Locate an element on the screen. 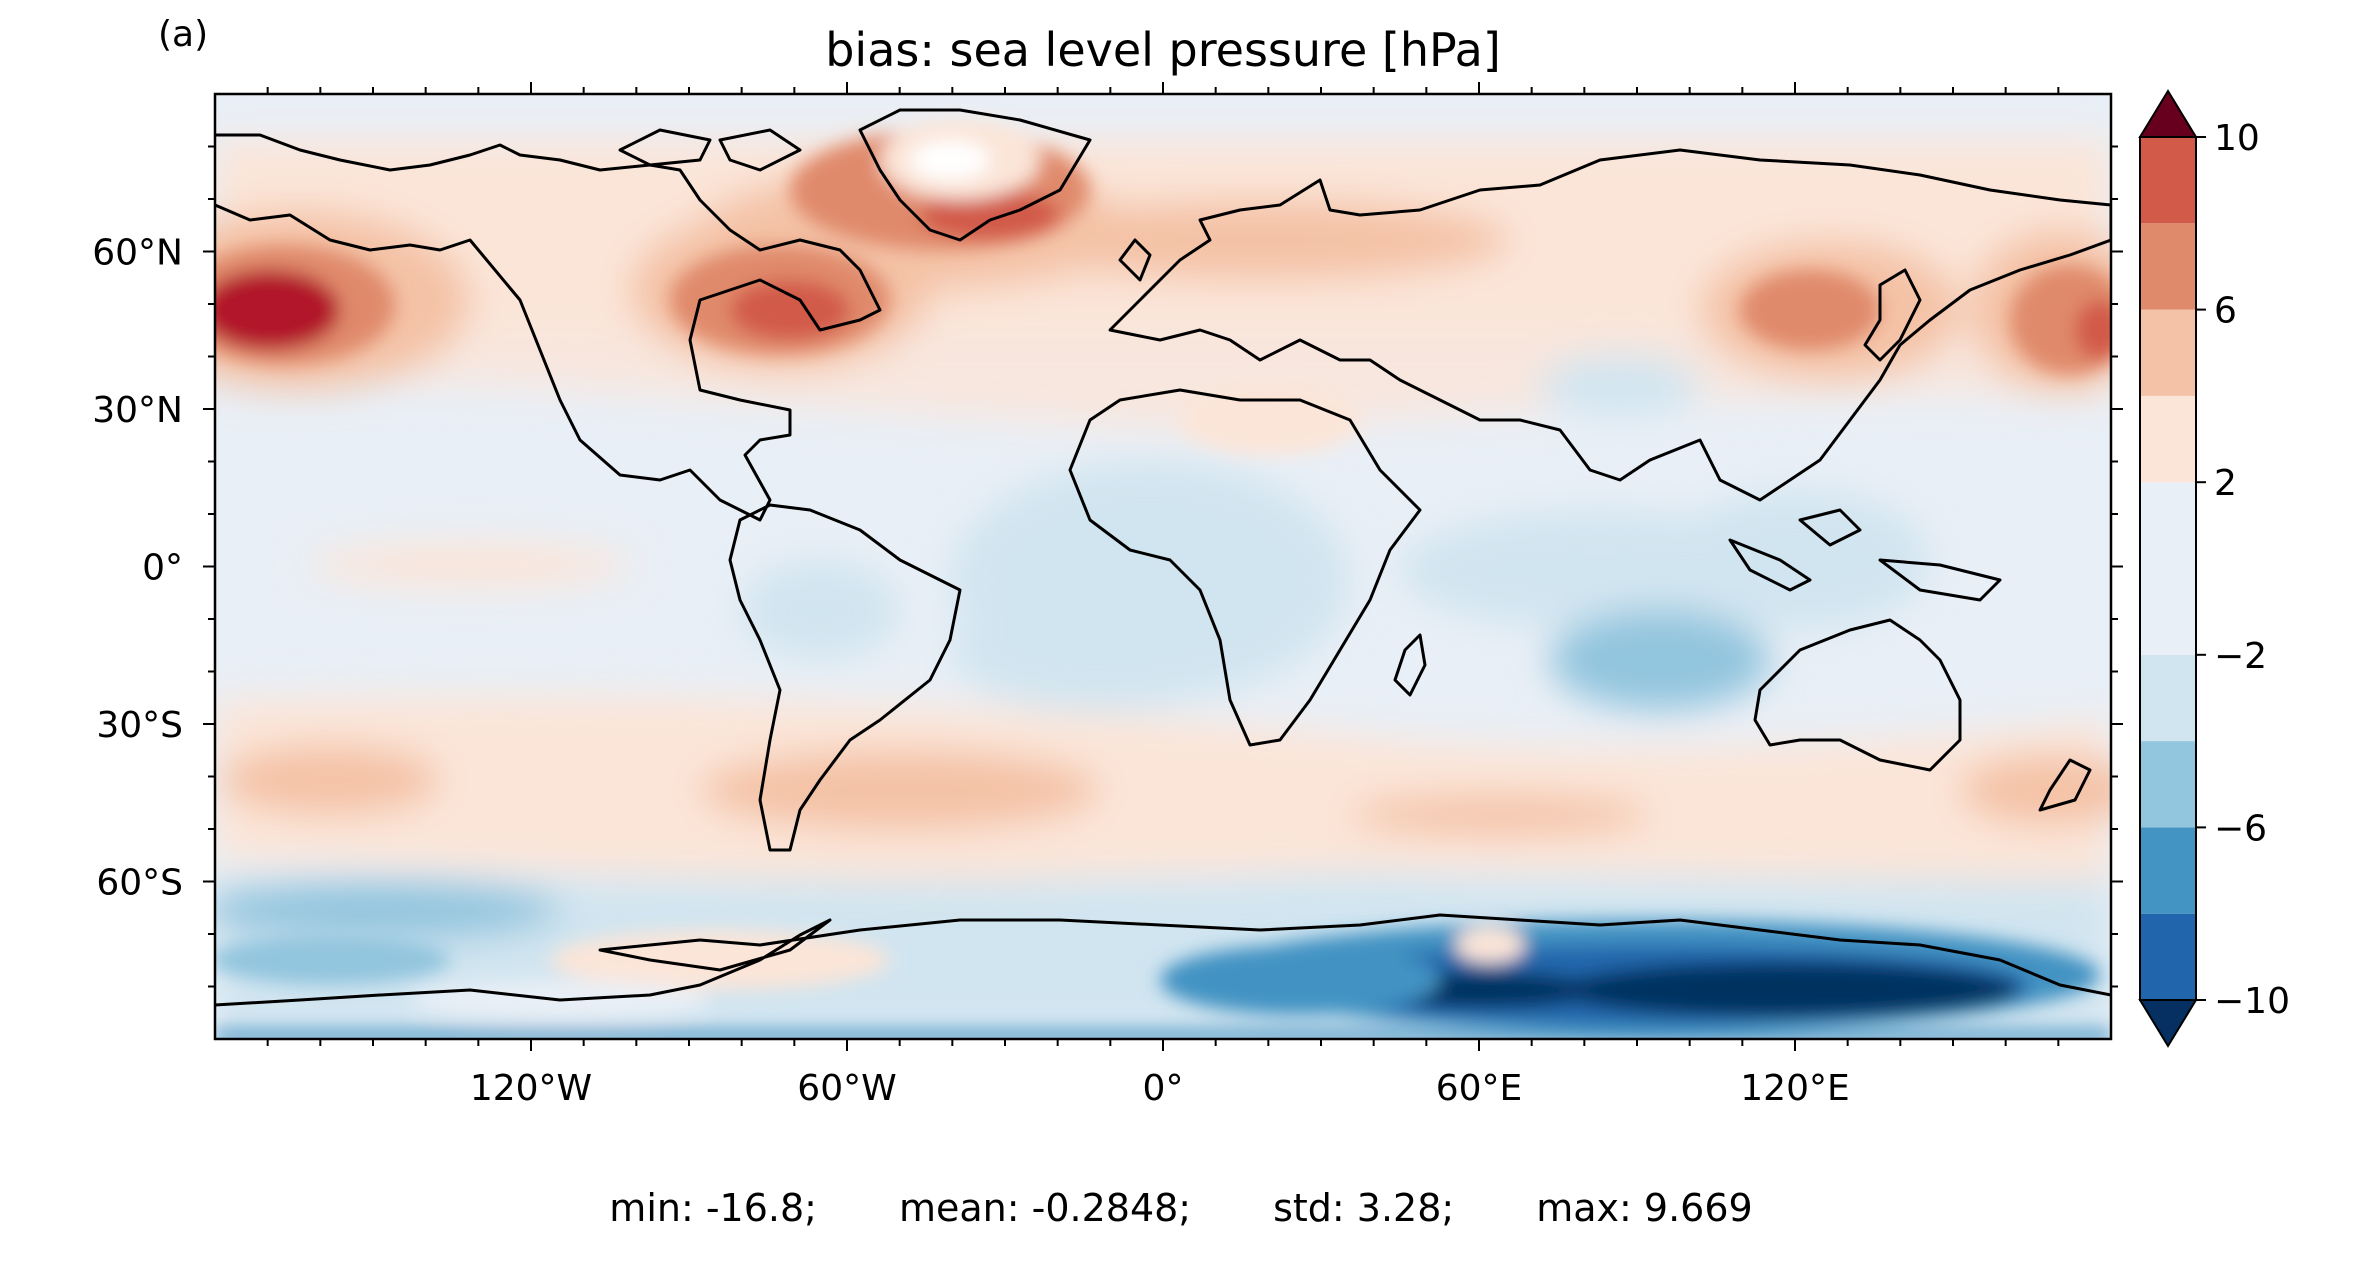  x-tick-label: 0° is located at coordinates (1163, 1088).